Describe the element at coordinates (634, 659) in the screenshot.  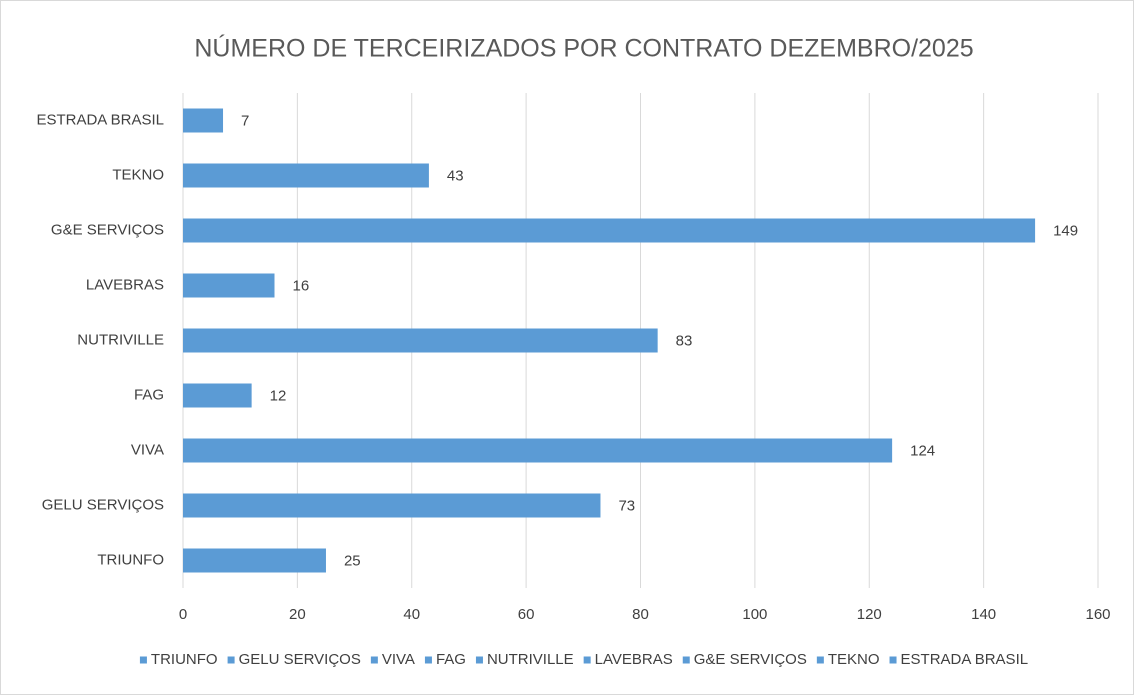
I see `legend-label: LAVEBRAS` at that location.